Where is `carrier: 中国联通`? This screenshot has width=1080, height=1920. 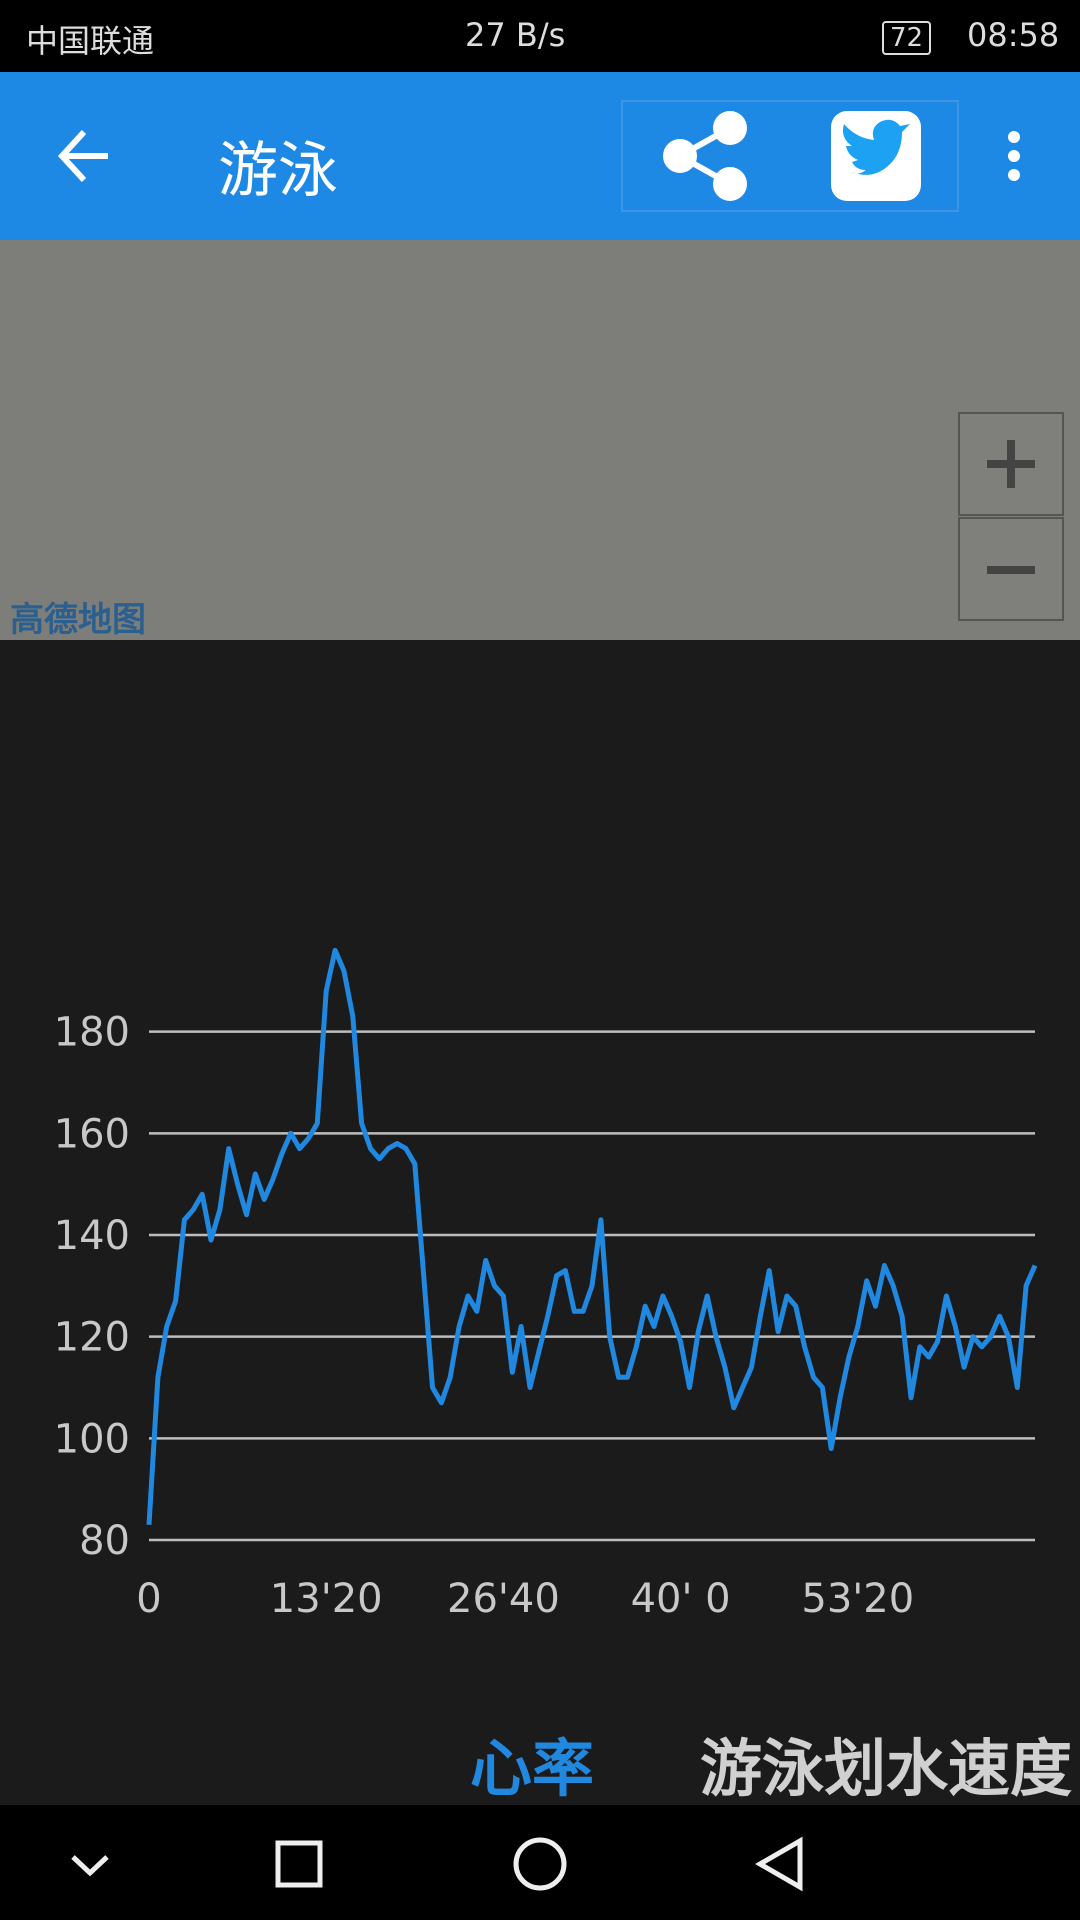 carrier: 中国联通 is located at coordinates (90, 41).